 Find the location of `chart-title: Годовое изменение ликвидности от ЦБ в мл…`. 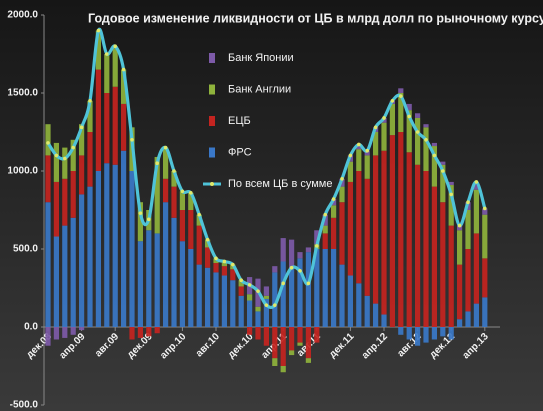

chart-title: Годовое изменение ликвидности от ЦБ в мл… is located at coordinates (315, 18).